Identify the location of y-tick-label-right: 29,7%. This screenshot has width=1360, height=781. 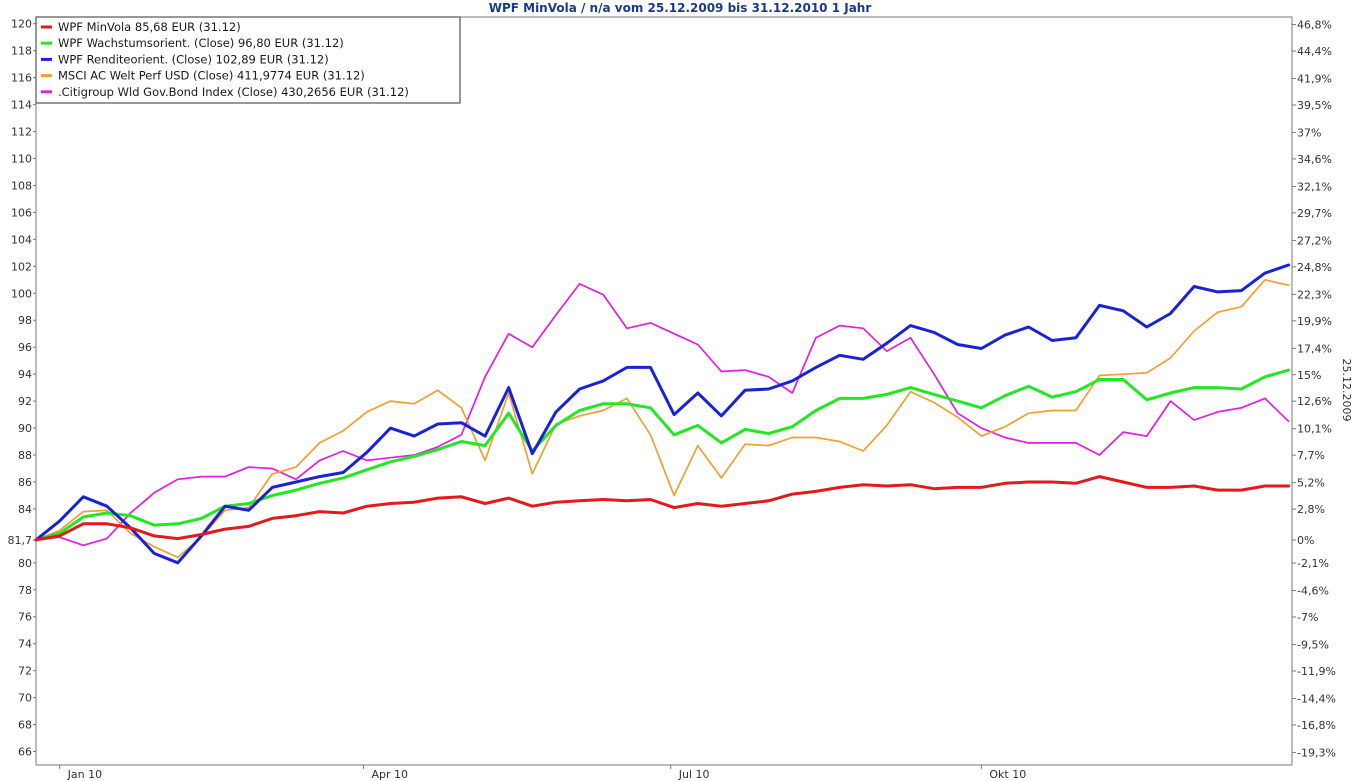
(1314, 213).